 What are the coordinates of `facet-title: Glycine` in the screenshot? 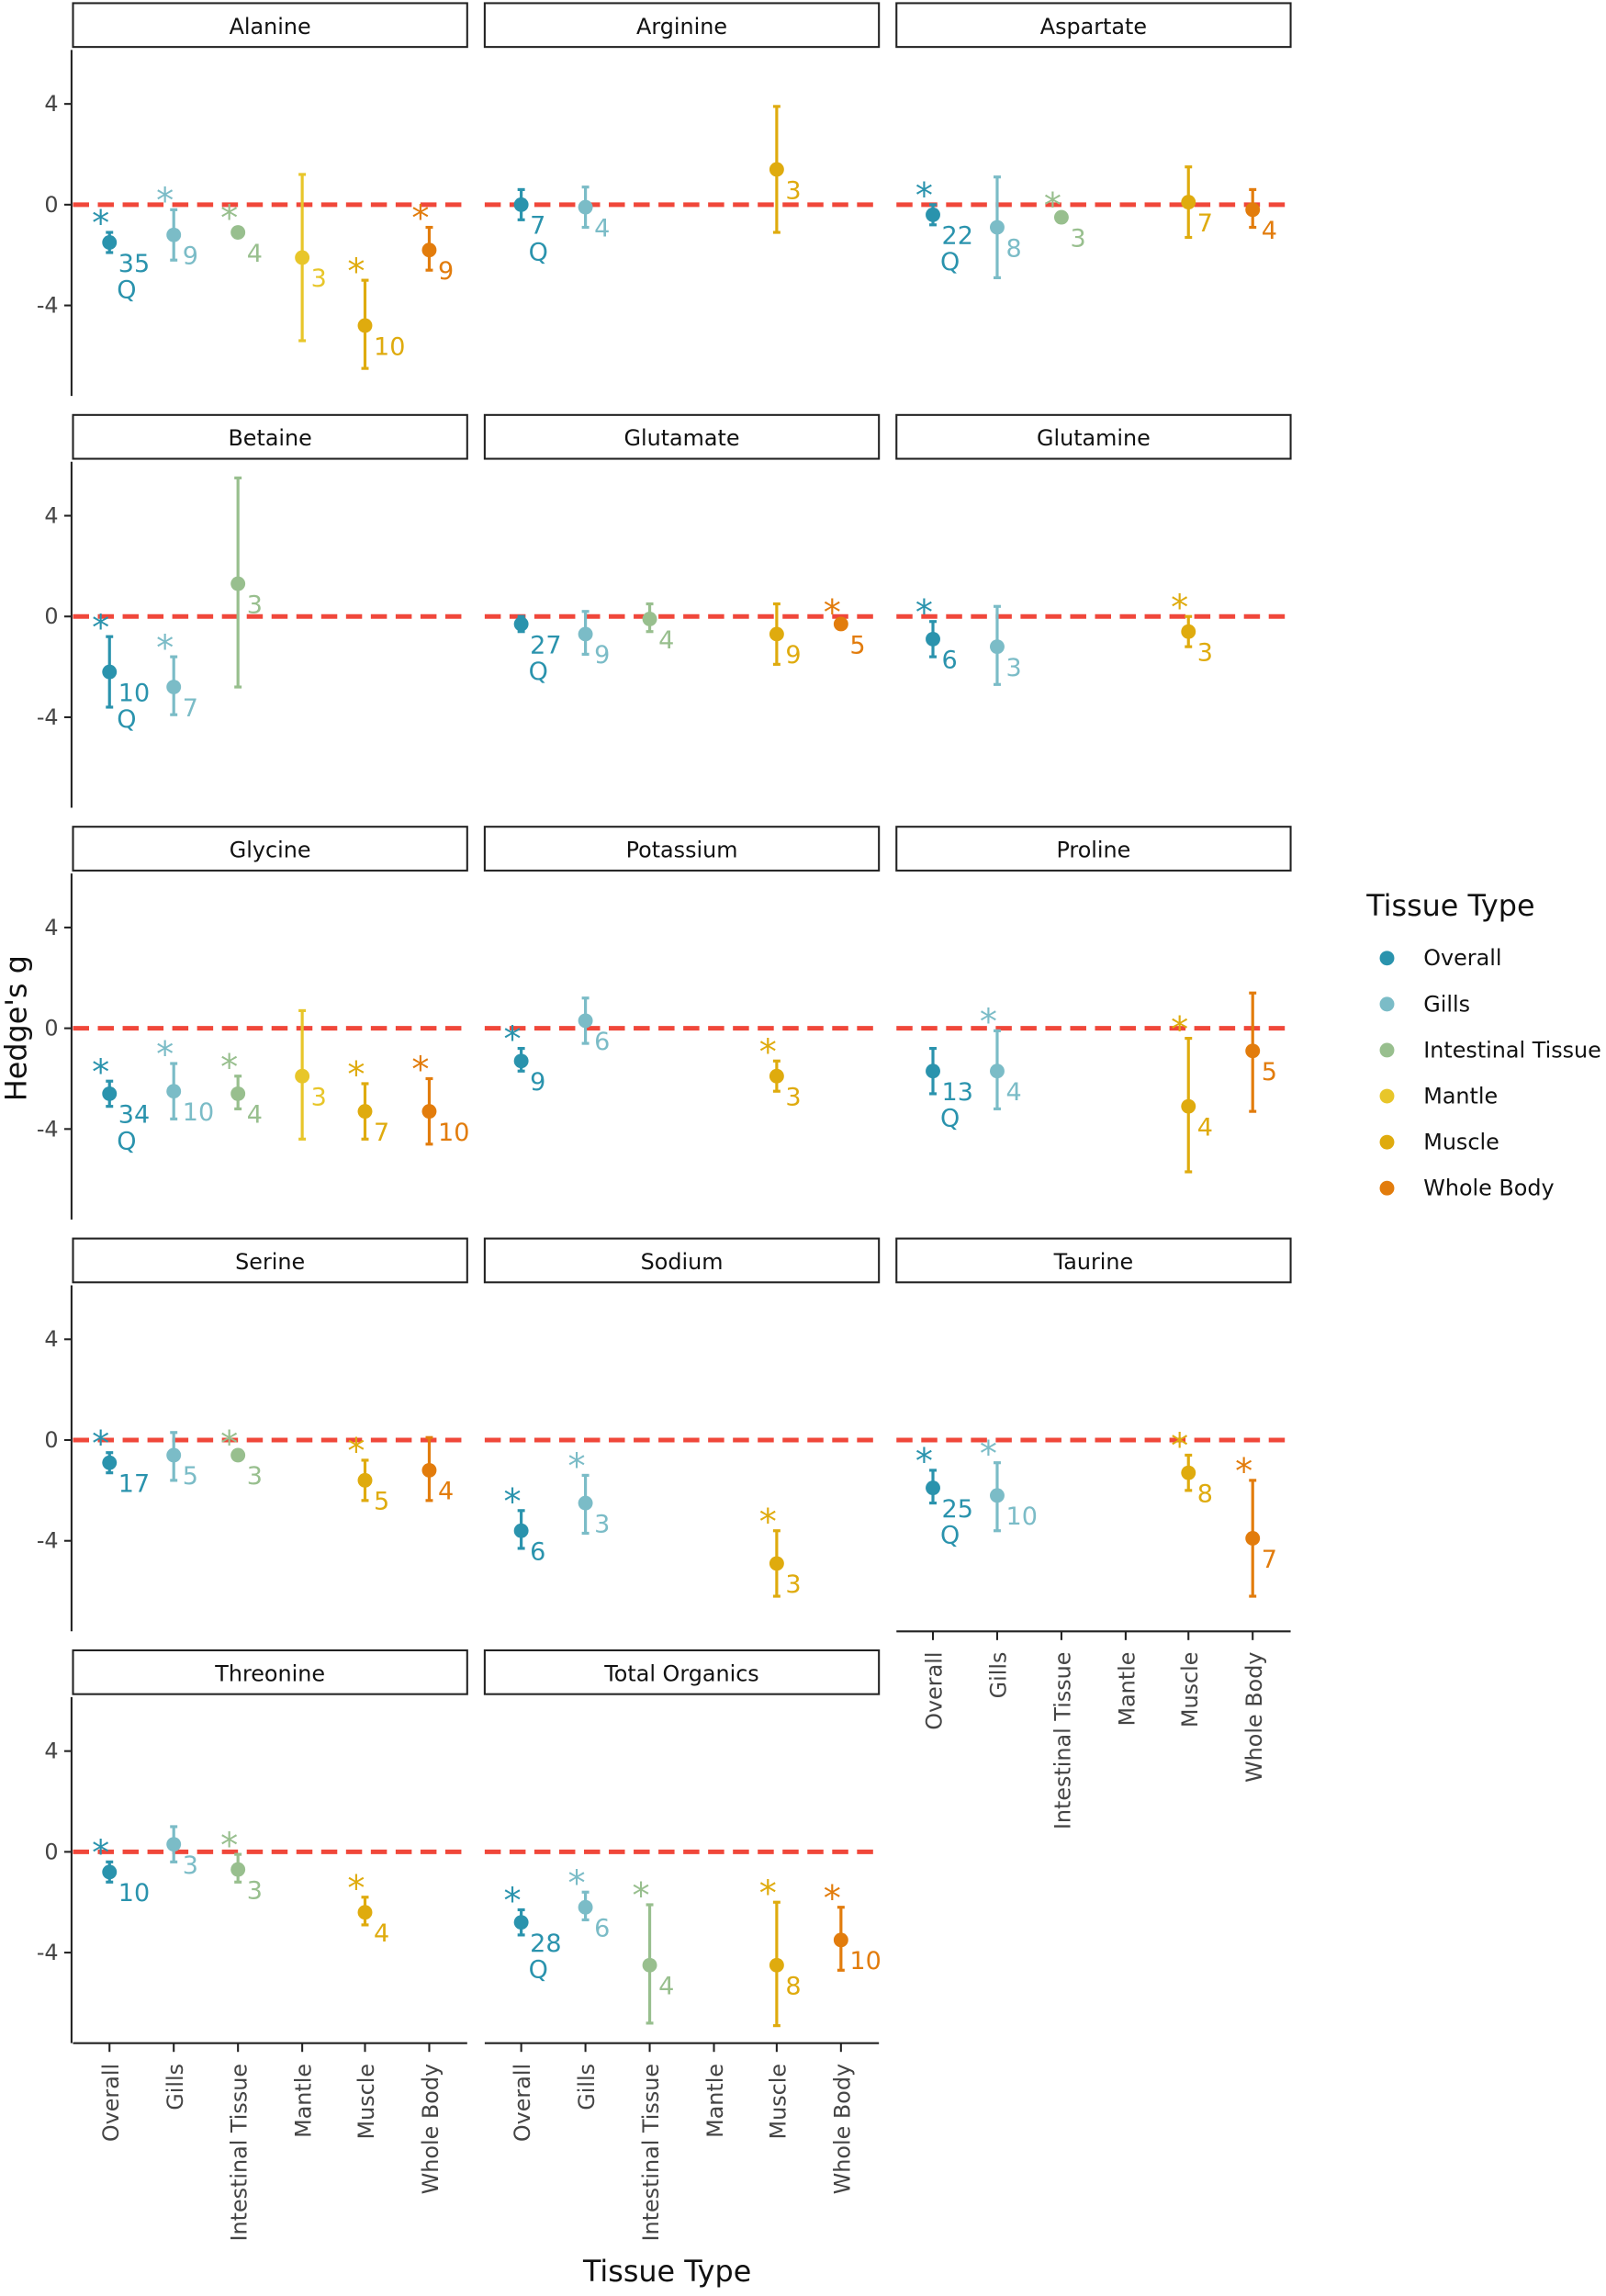 It's located at (270, 850).